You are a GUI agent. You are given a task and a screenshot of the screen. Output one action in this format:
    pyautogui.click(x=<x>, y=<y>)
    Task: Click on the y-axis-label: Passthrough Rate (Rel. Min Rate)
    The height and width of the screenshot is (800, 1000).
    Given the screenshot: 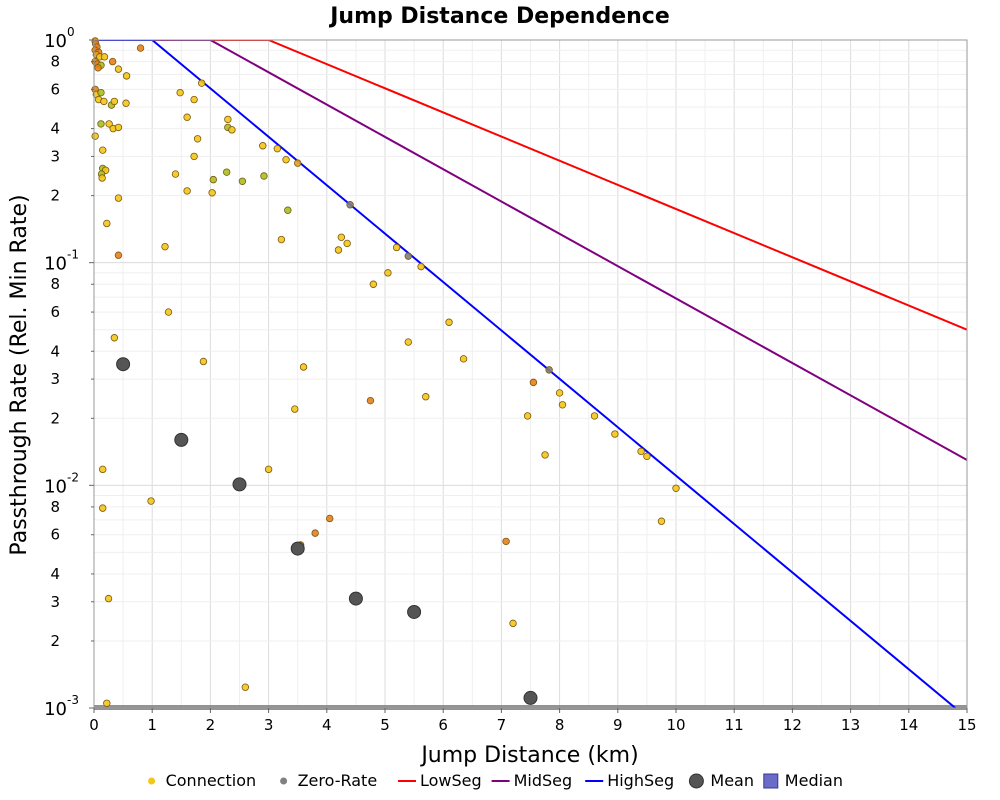 What is the action you would take?
    pyautogui.click(x=19, y=374)
    